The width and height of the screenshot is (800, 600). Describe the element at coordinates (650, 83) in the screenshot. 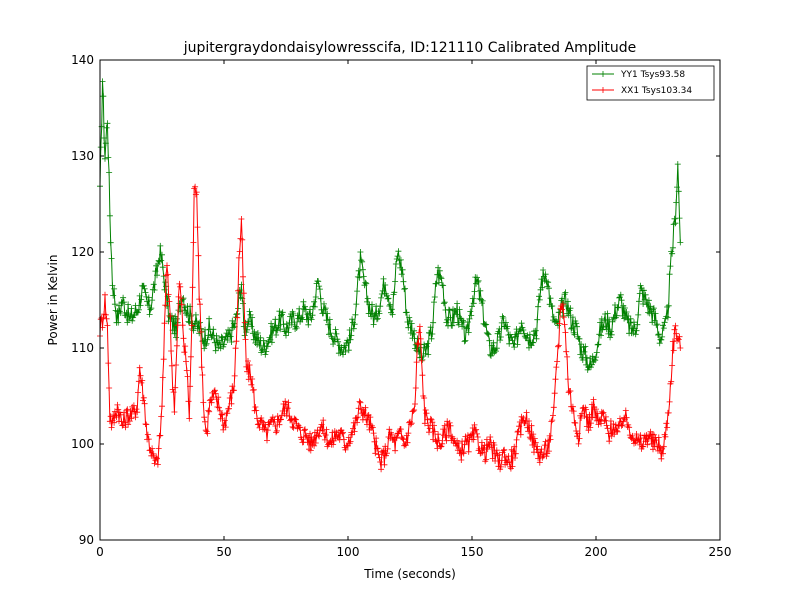

I see `legend-box` at that location.